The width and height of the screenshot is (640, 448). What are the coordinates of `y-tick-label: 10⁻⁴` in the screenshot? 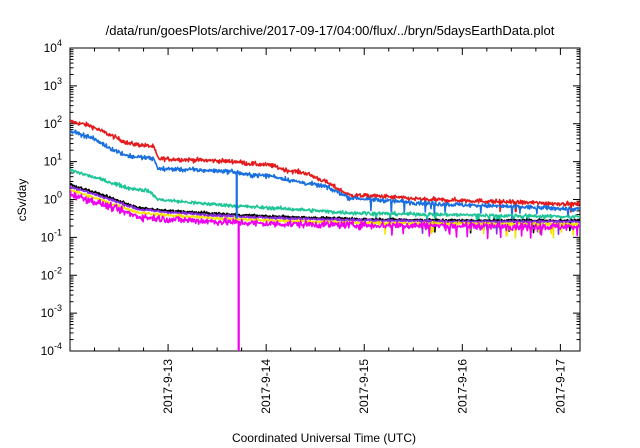 It's located at (51, 349).